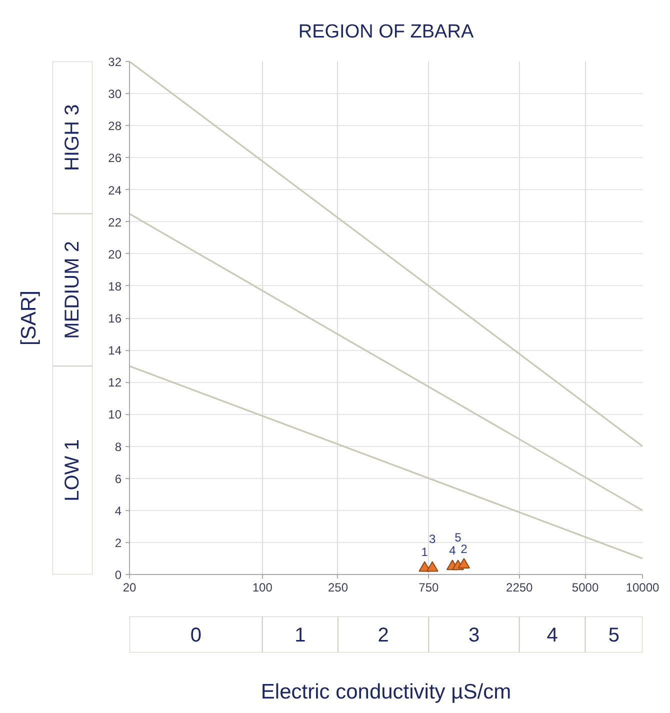 This screenshot has height=713, width=670. What do you see at coordinates (118, 447) in the screenshot?
I see `y-tick-label: 8` at bounding box center [118, 447].